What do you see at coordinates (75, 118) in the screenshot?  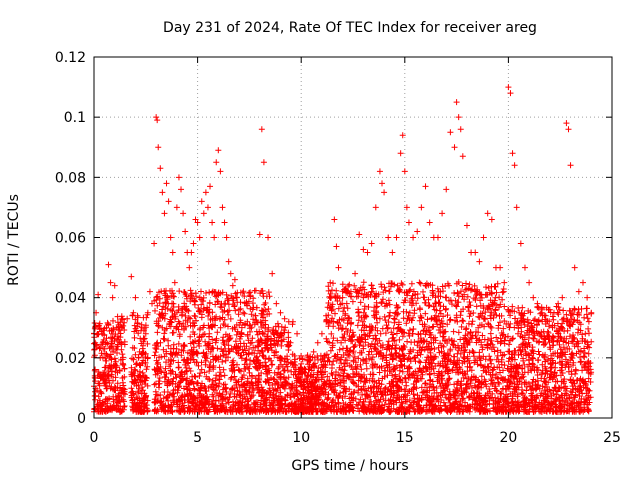 I see `y-tick-label: 0.1` at bounding box center [75, 118].